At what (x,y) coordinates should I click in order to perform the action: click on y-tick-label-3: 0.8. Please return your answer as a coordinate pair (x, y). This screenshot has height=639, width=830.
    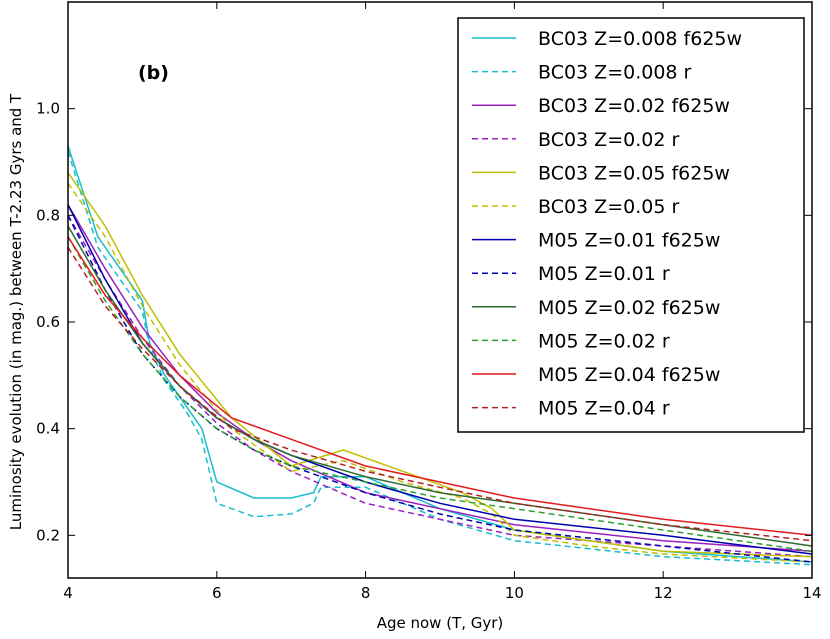
    Looking at the image, I should click on (48, 215).